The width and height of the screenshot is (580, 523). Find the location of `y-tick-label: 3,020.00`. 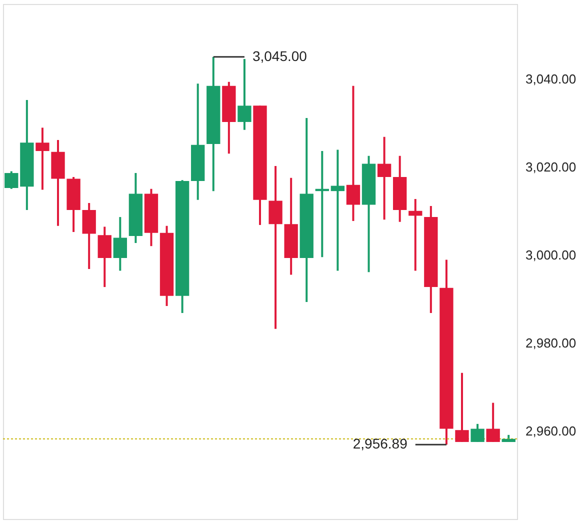

y-tick-label: 3,020.00 is located at coordinates (551, 166).